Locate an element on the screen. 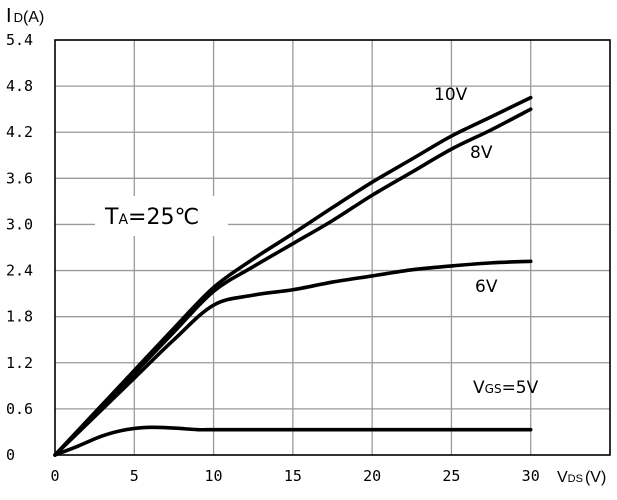 Image resolution: width=617 pixels, height=500 pixels. y-tick-label: 1.8 is located at coordinates (19, 317).